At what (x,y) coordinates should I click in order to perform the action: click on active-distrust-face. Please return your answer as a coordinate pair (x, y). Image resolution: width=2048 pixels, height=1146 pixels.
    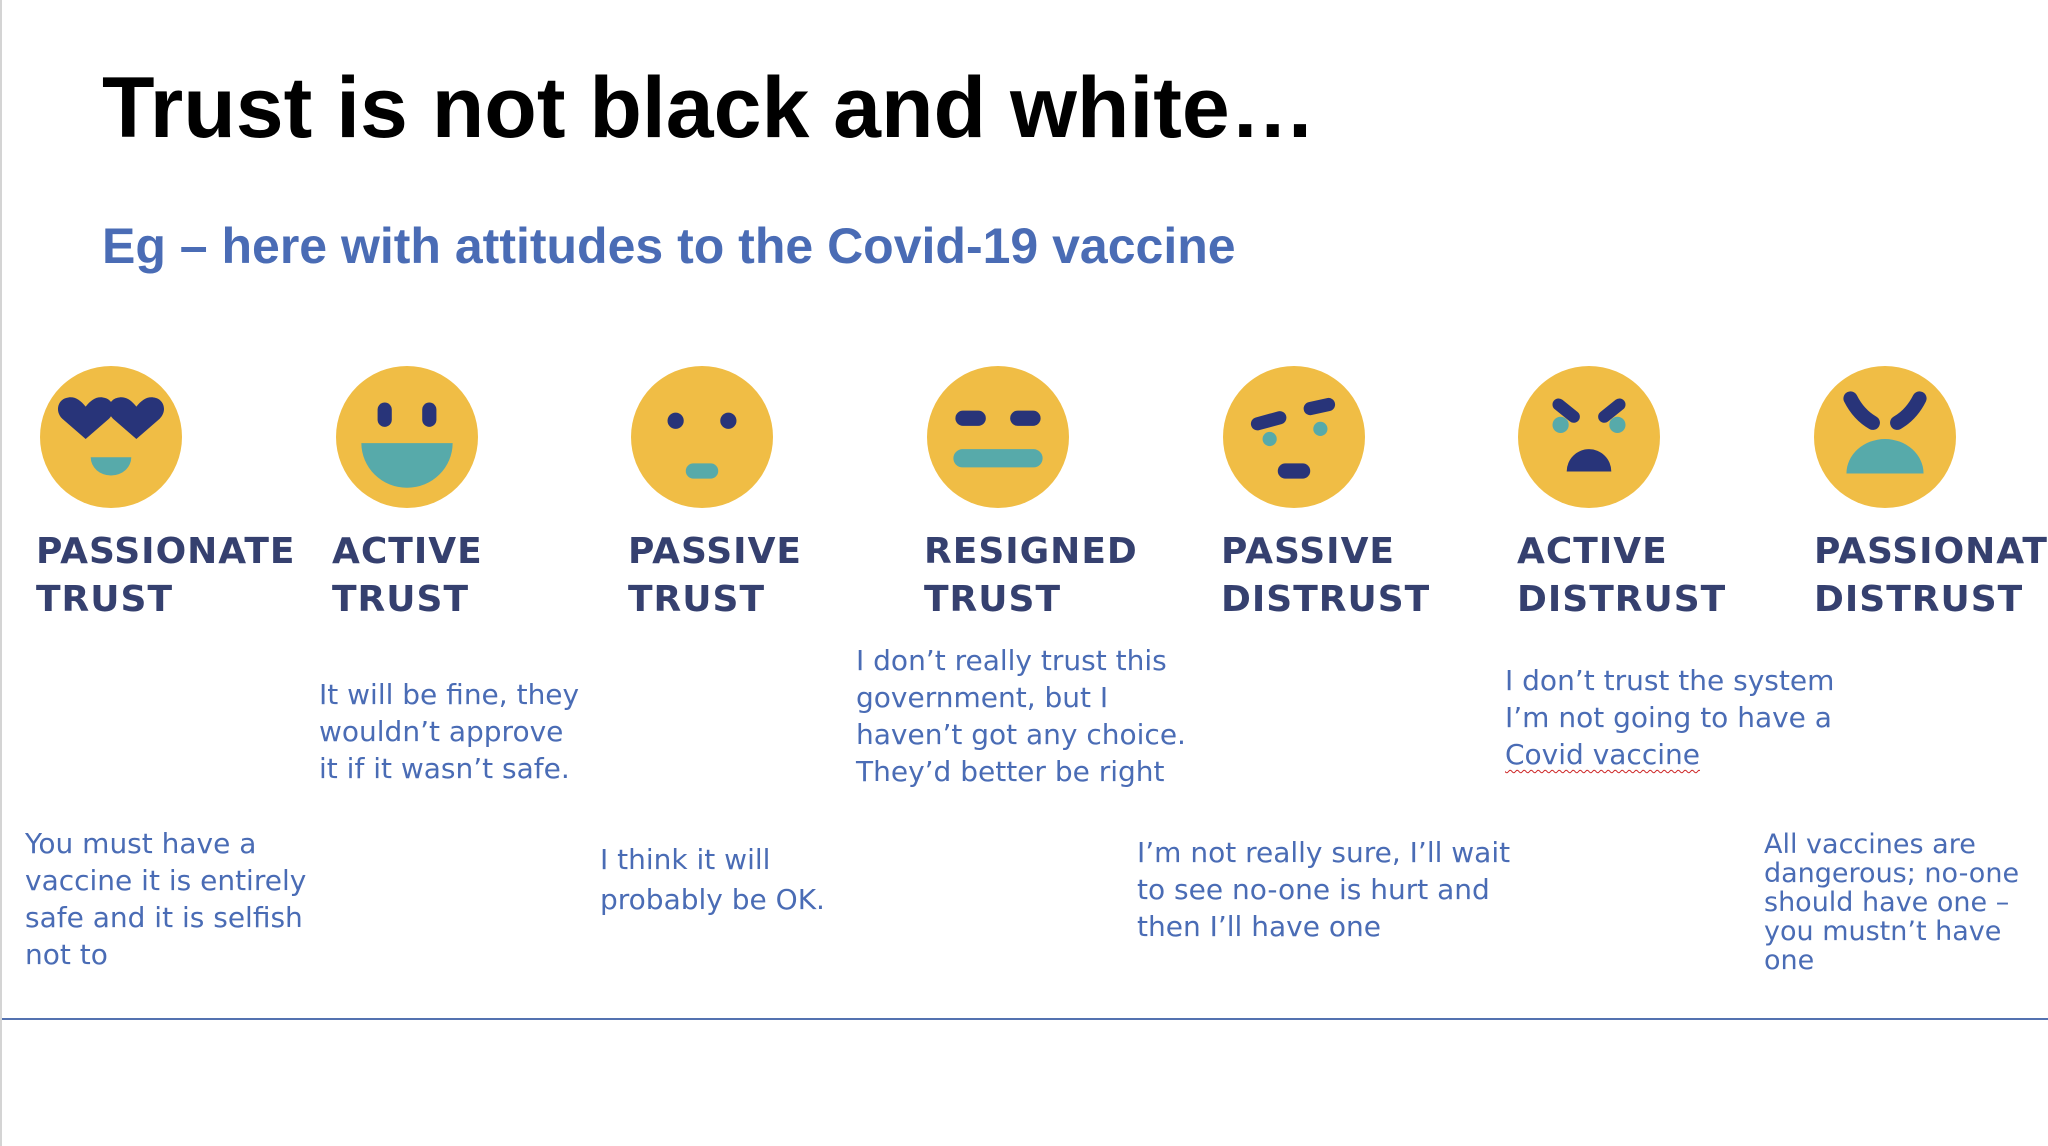
    Looking at the image, I should click on (1589, 437).